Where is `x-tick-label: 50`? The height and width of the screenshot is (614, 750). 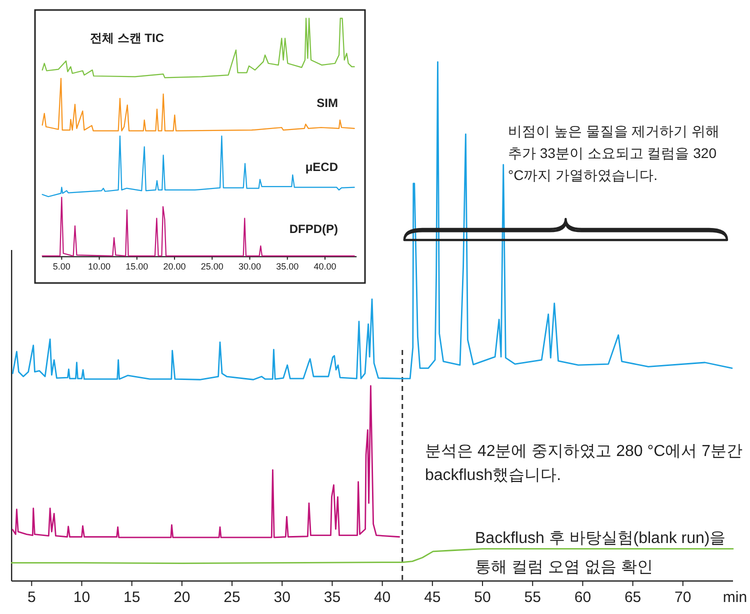 x-tick-label: 50 is located at coordinates (482, 597).